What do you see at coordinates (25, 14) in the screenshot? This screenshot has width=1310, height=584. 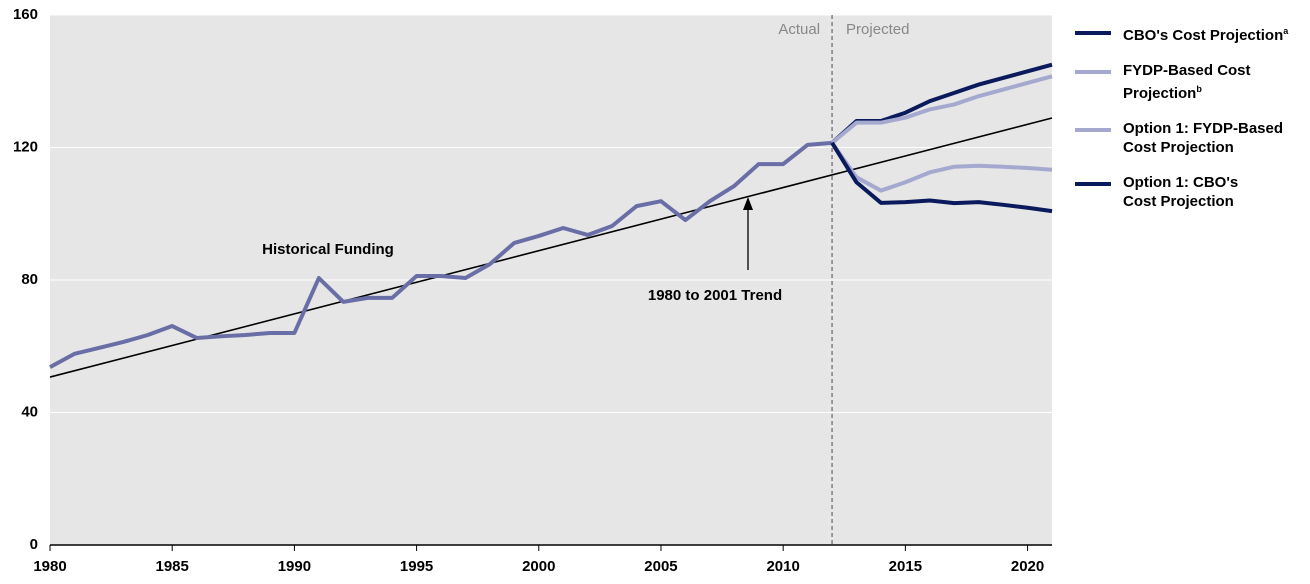 I see `y-tick-label: 160` at bounding box center [25, 14].